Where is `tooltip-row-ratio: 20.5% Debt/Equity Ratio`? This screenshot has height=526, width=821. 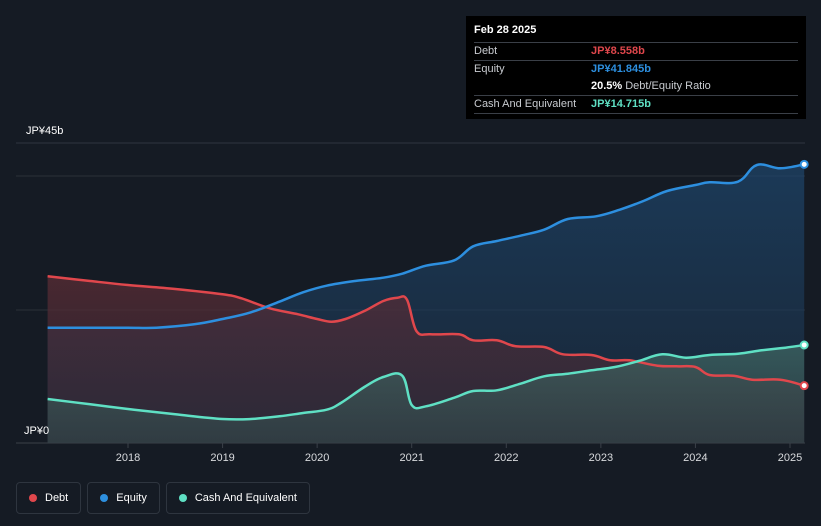 tooltip-row-ratio: 20.5% Debt/Equity Ratio is located at coordinates (636, 86).